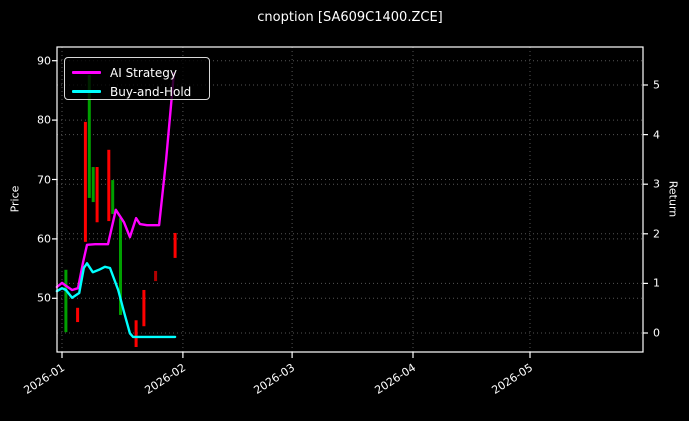  I want to click on legend: AI Strategy Buy-and-Hold, so click(137, 78).